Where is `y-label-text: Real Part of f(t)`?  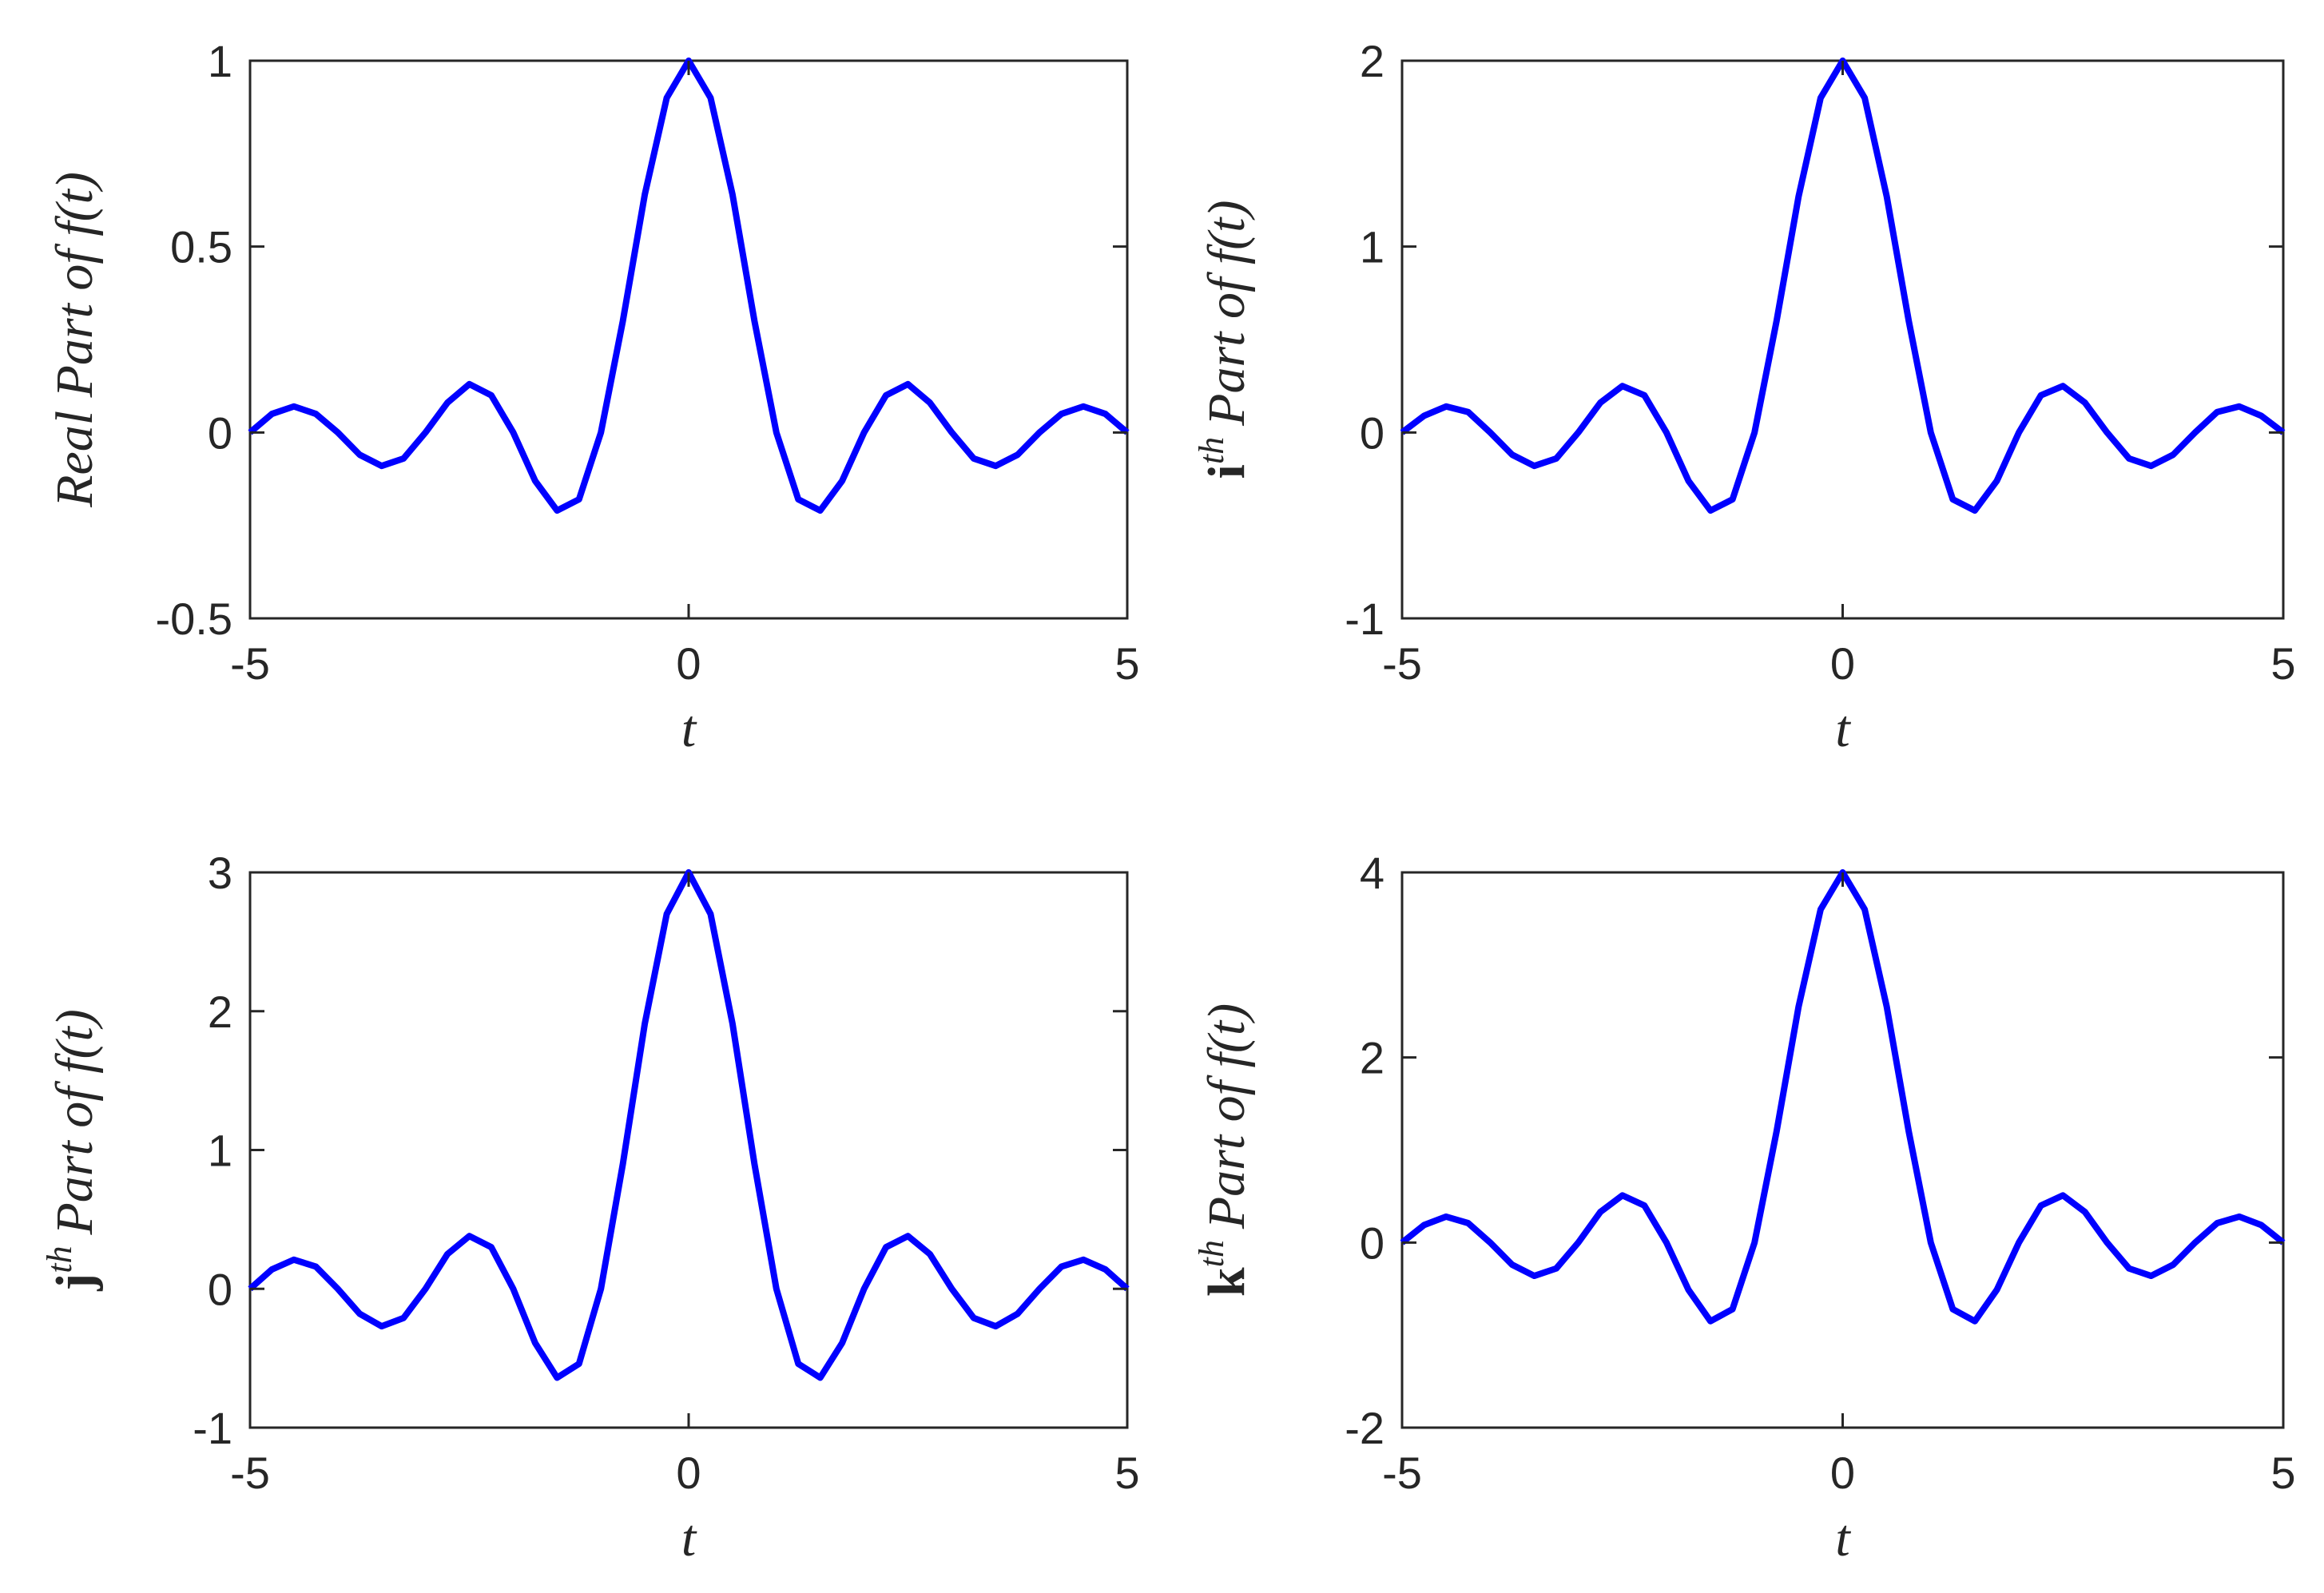
y-label-text: Real Part of f(t) is located at coordinates (75, 340).